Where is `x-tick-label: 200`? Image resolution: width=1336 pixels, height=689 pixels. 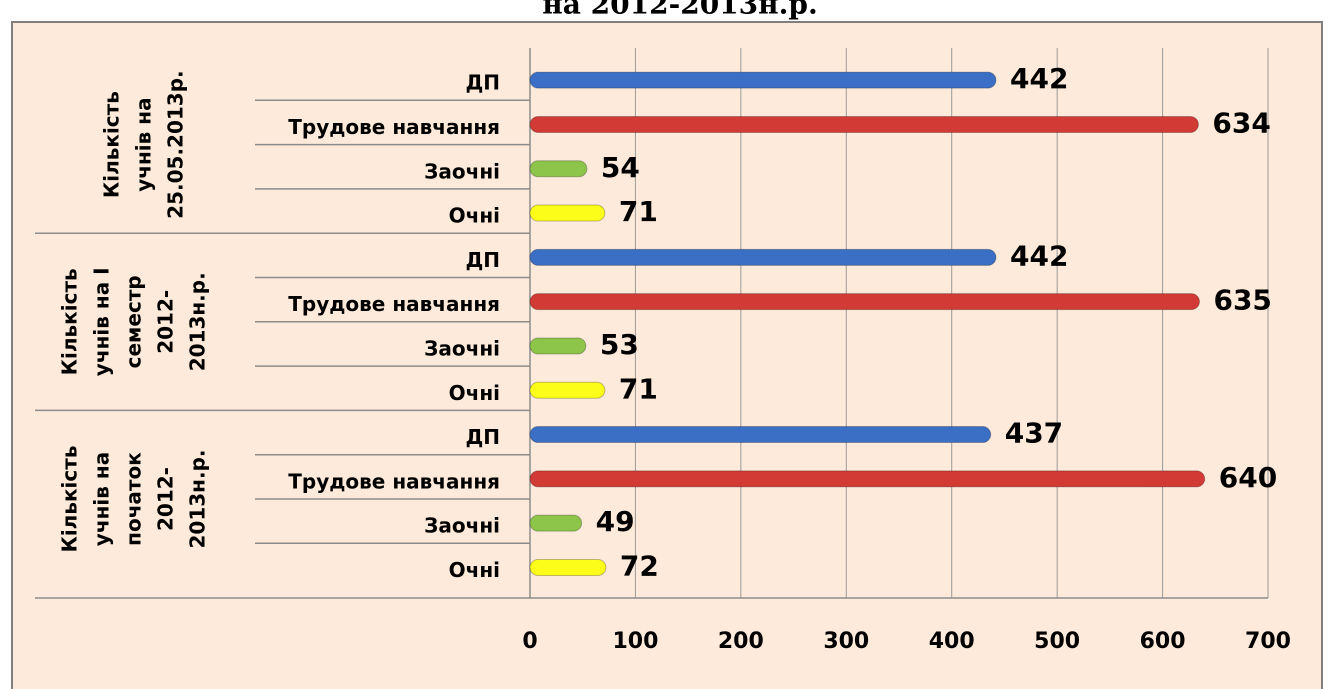 x-tick-label: 200 is located at coordinates (741, 641).